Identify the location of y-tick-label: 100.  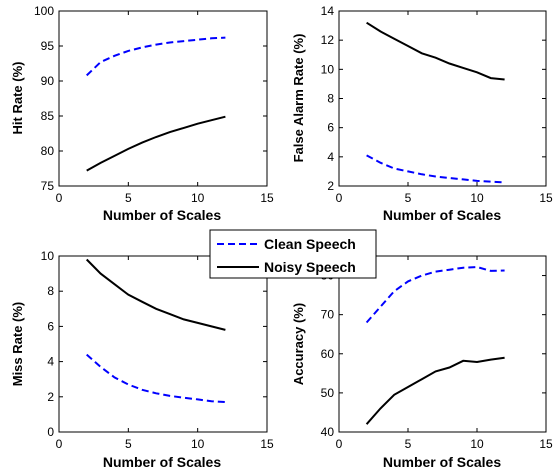
(44, 11).